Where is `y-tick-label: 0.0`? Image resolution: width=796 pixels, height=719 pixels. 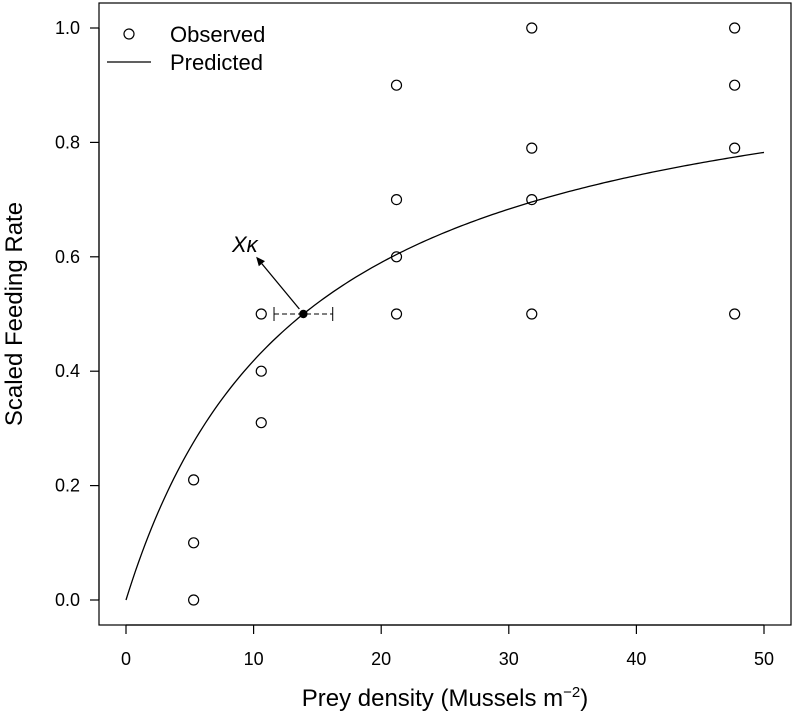
y-tick-label: 0.0 is located at coordinates (67, 600).